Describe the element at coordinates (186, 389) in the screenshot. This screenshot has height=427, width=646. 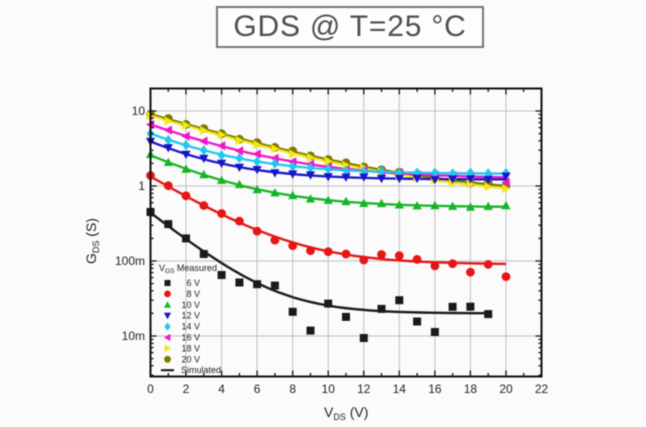
I see `svg-text: 2` at that location.